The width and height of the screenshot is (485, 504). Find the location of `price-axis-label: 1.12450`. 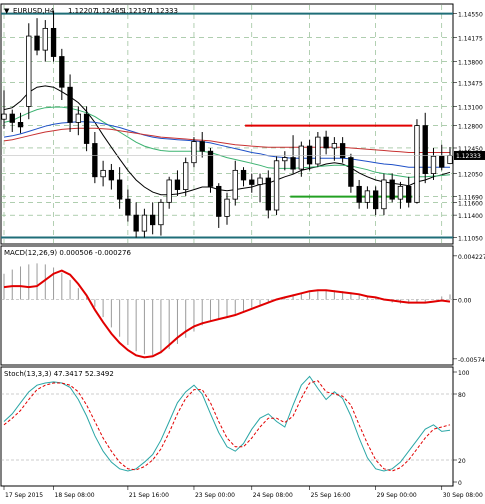

price-axis-label: 1.12450 is located at coordinates (470, 149).